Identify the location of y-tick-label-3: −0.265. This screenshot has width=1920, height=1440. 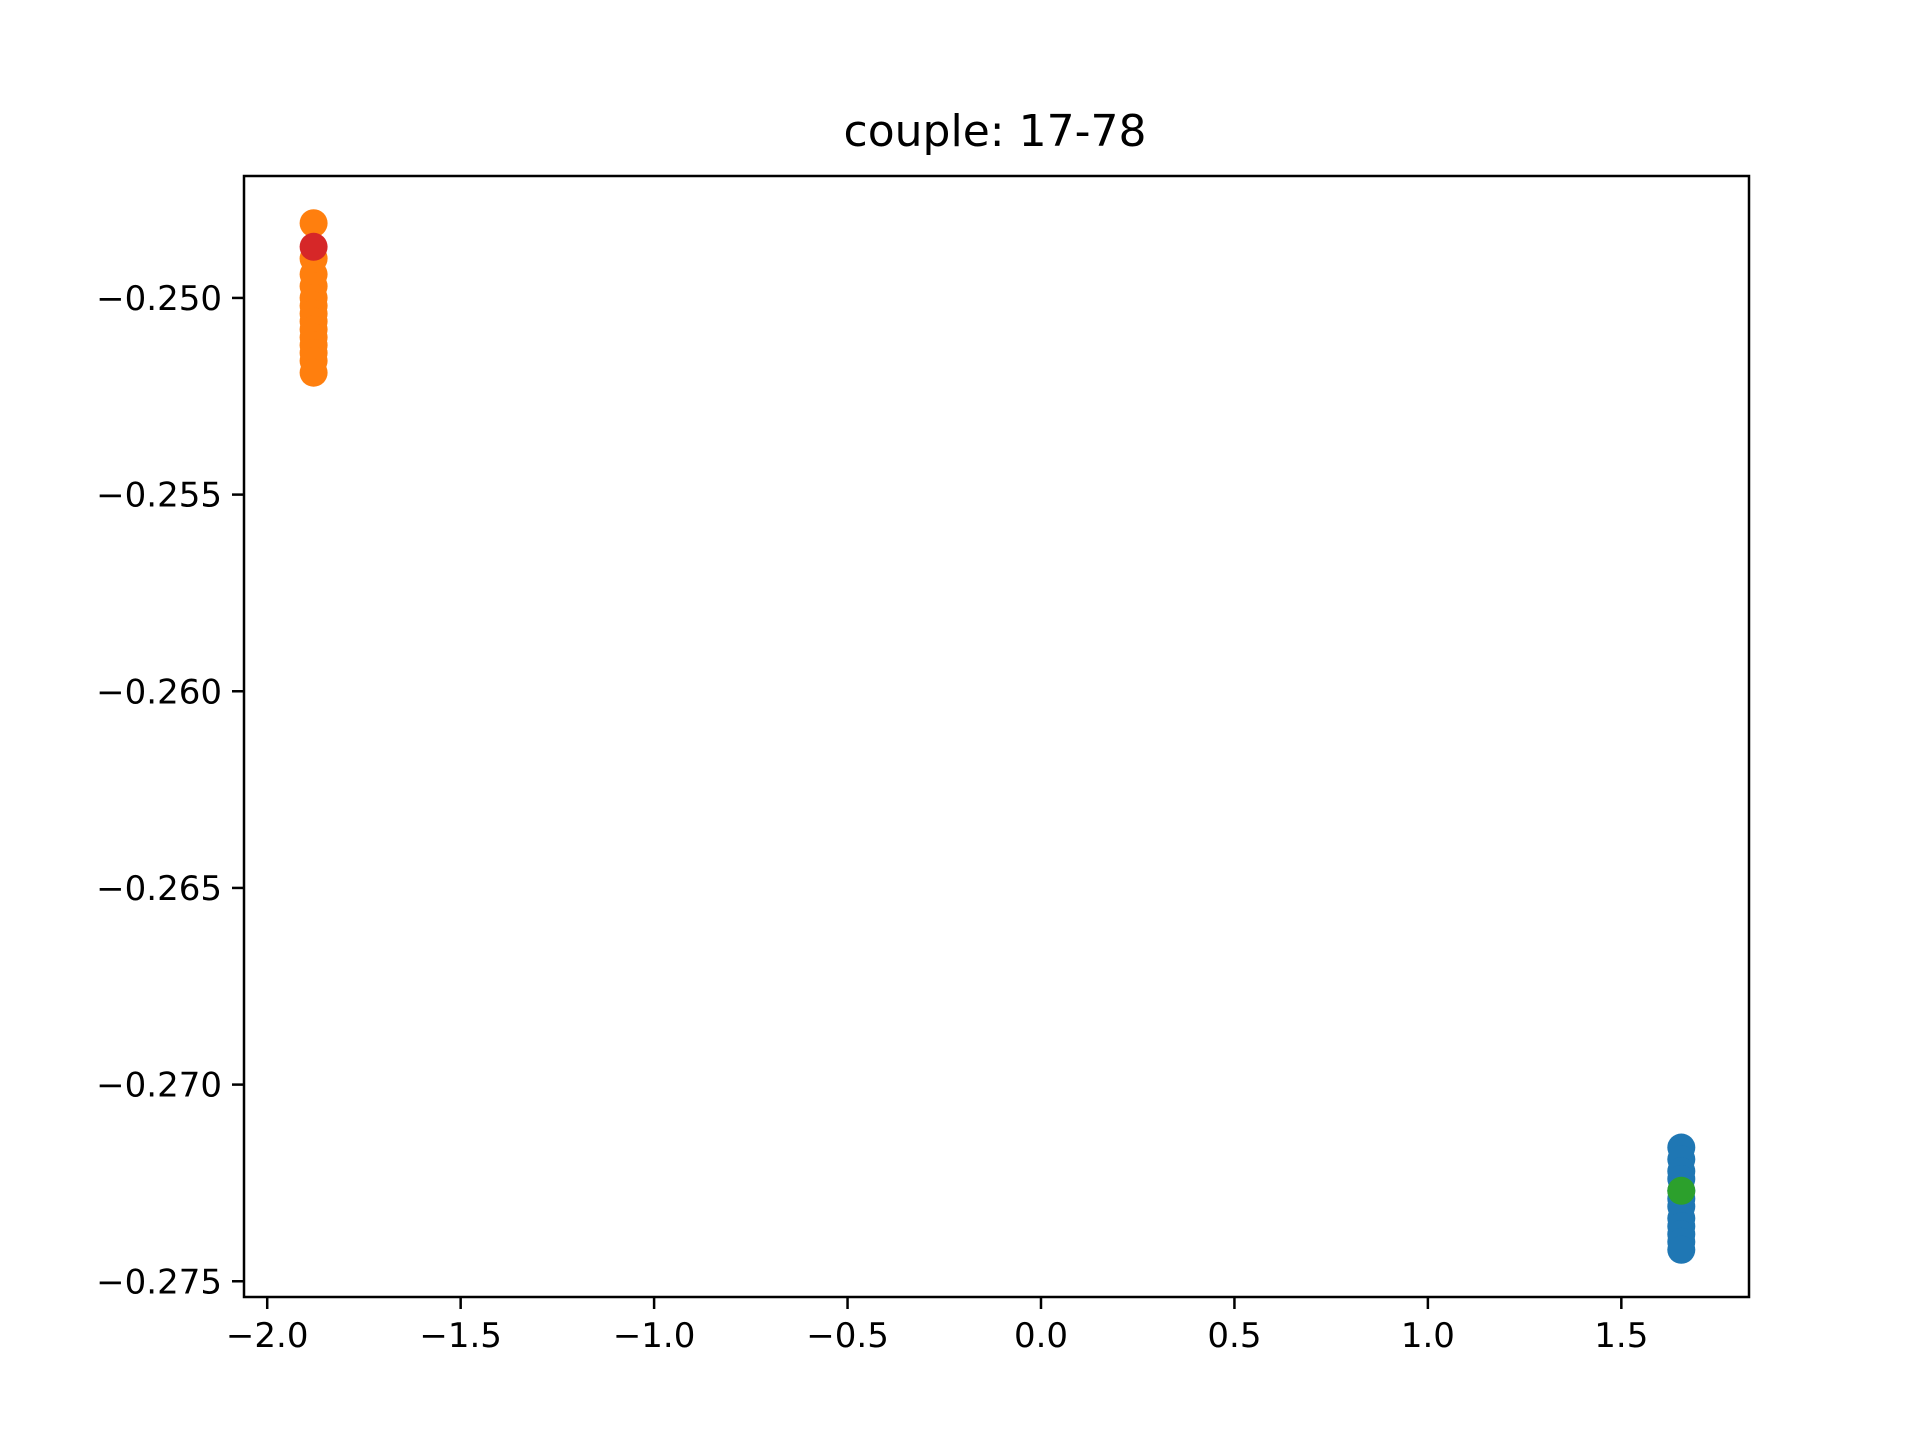
(159, 889).